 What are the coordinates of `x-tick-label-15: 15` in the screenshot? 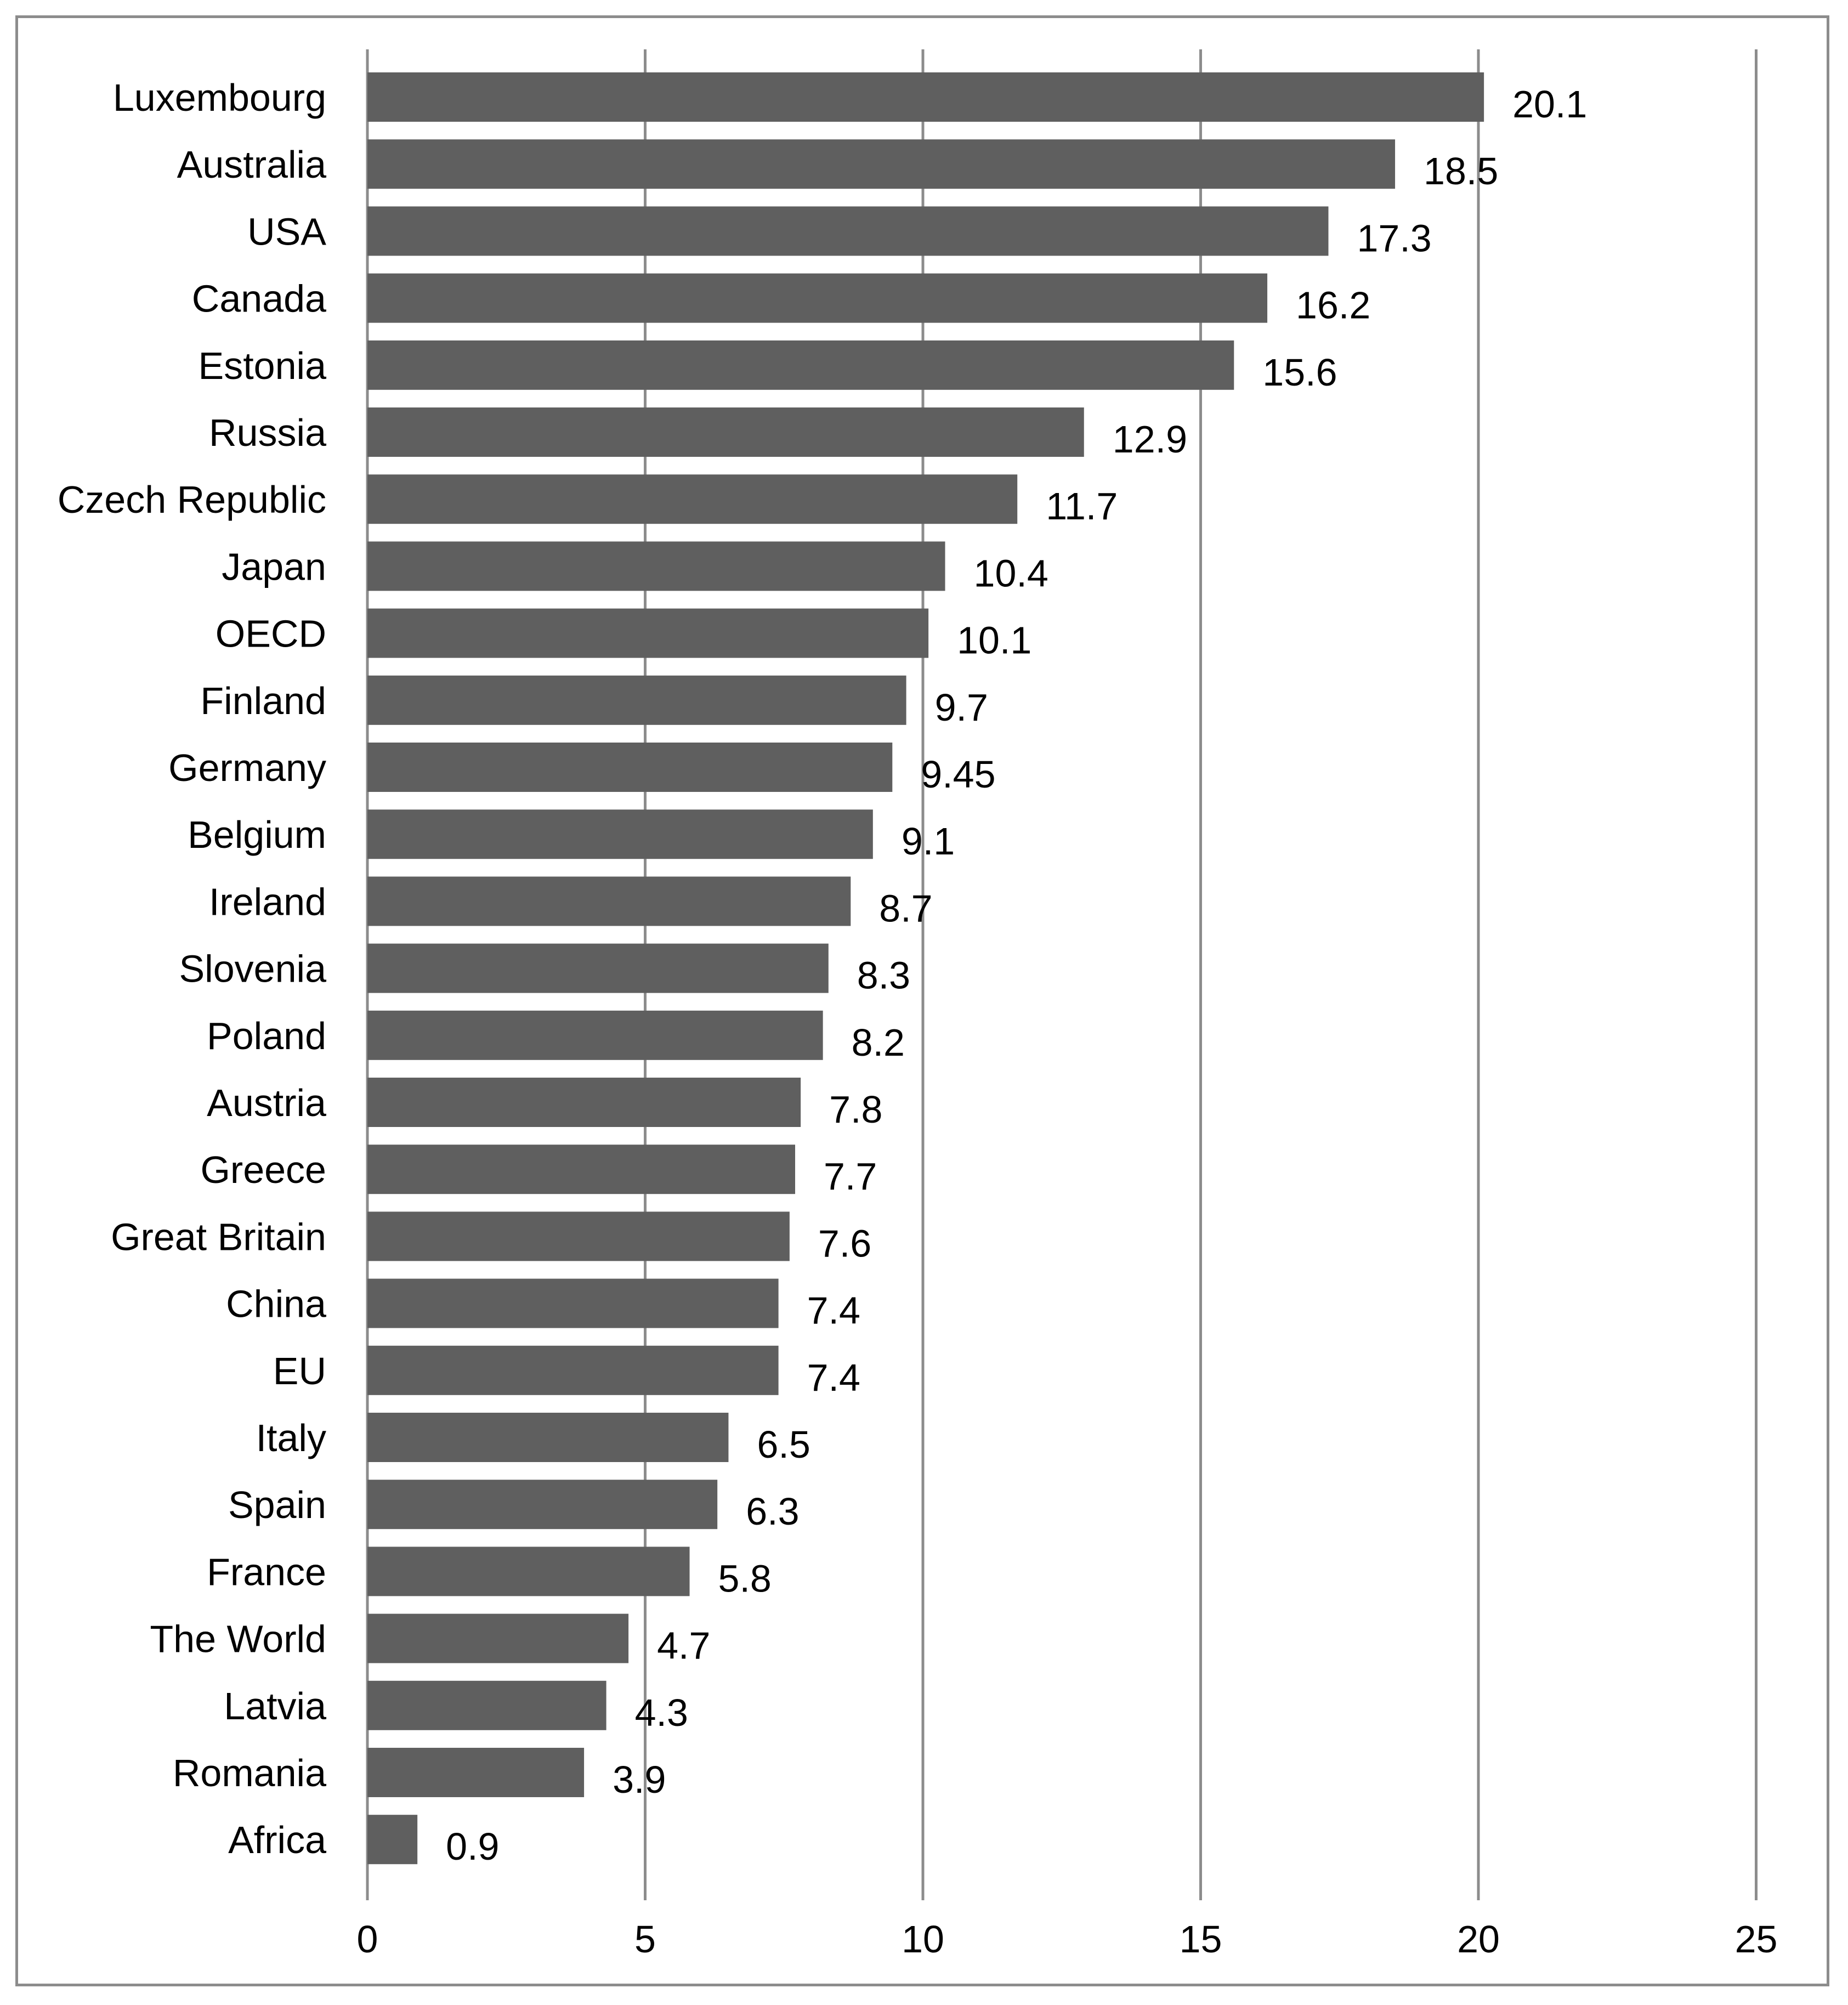 It's located at (1201, 1939).